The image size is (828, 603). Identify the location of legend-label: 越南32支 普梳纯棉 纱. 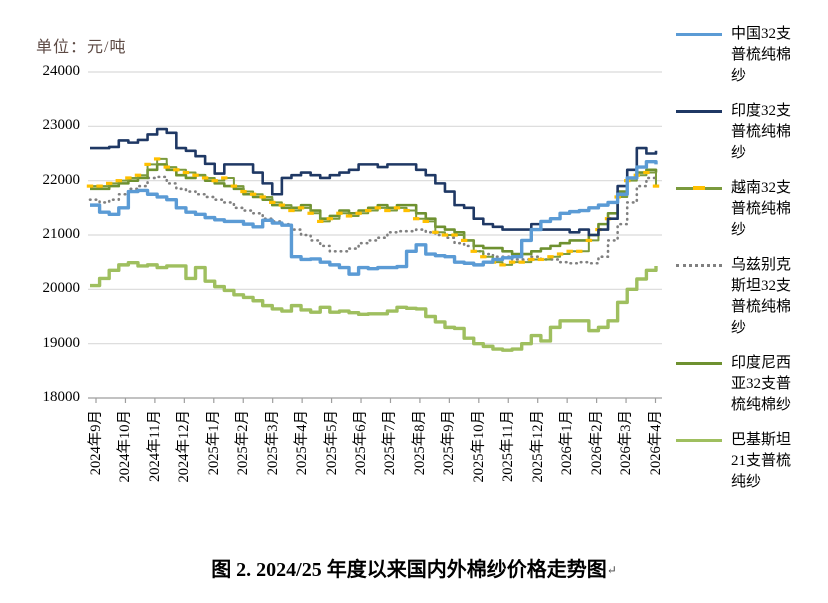
(761, 209).